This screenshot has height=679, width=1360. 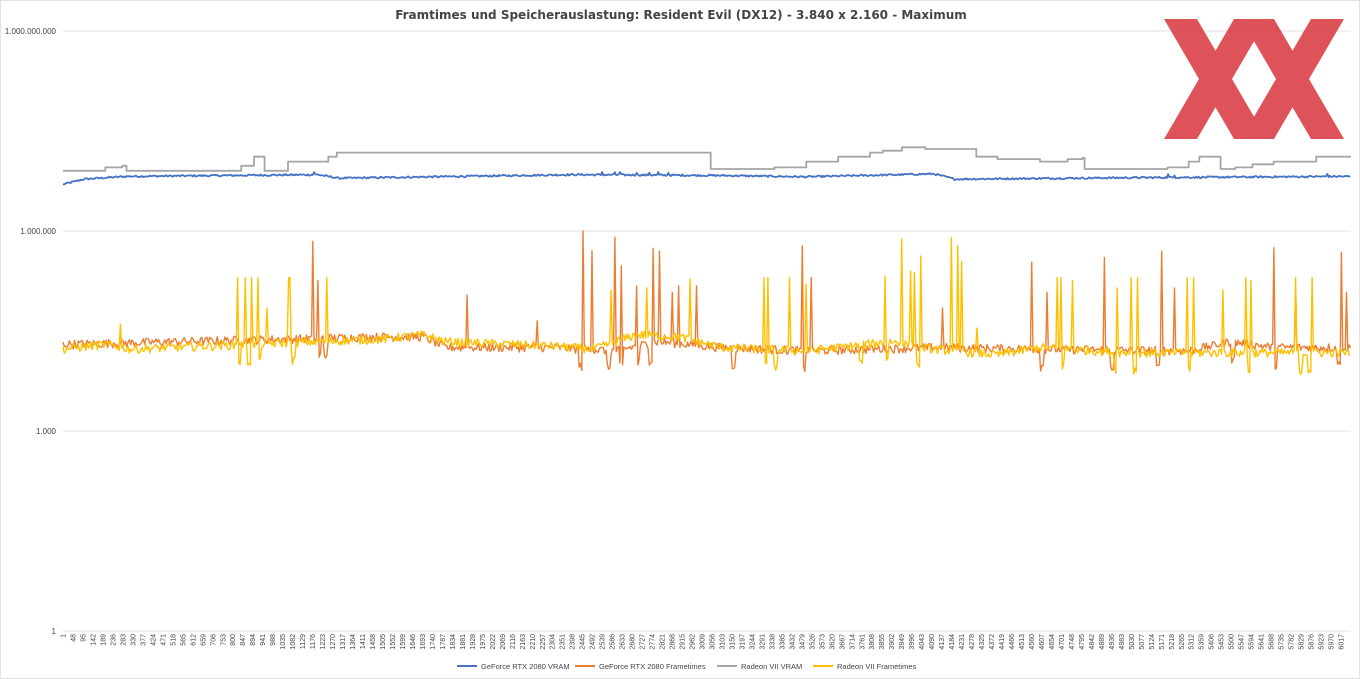 What do you see at coordinates (852, 642) in the screenshot?
I see `x-tick-label: 3714` at bounding box center [852, 642].